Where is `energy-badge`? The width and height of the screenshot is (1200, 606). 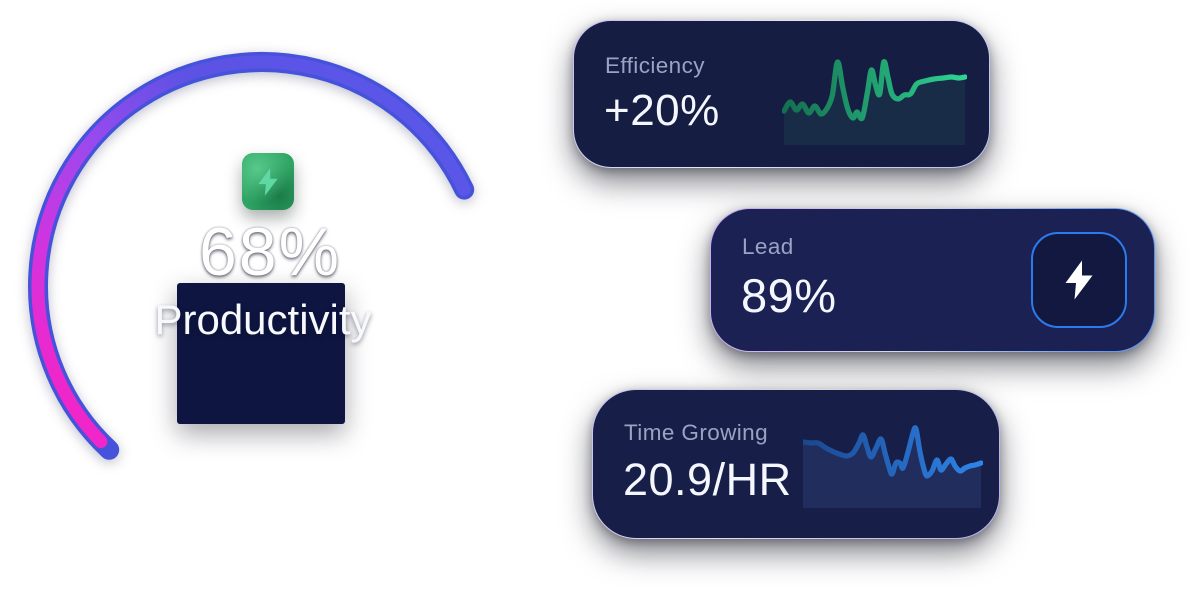
energy-badge is located at coordinates (268, 181).